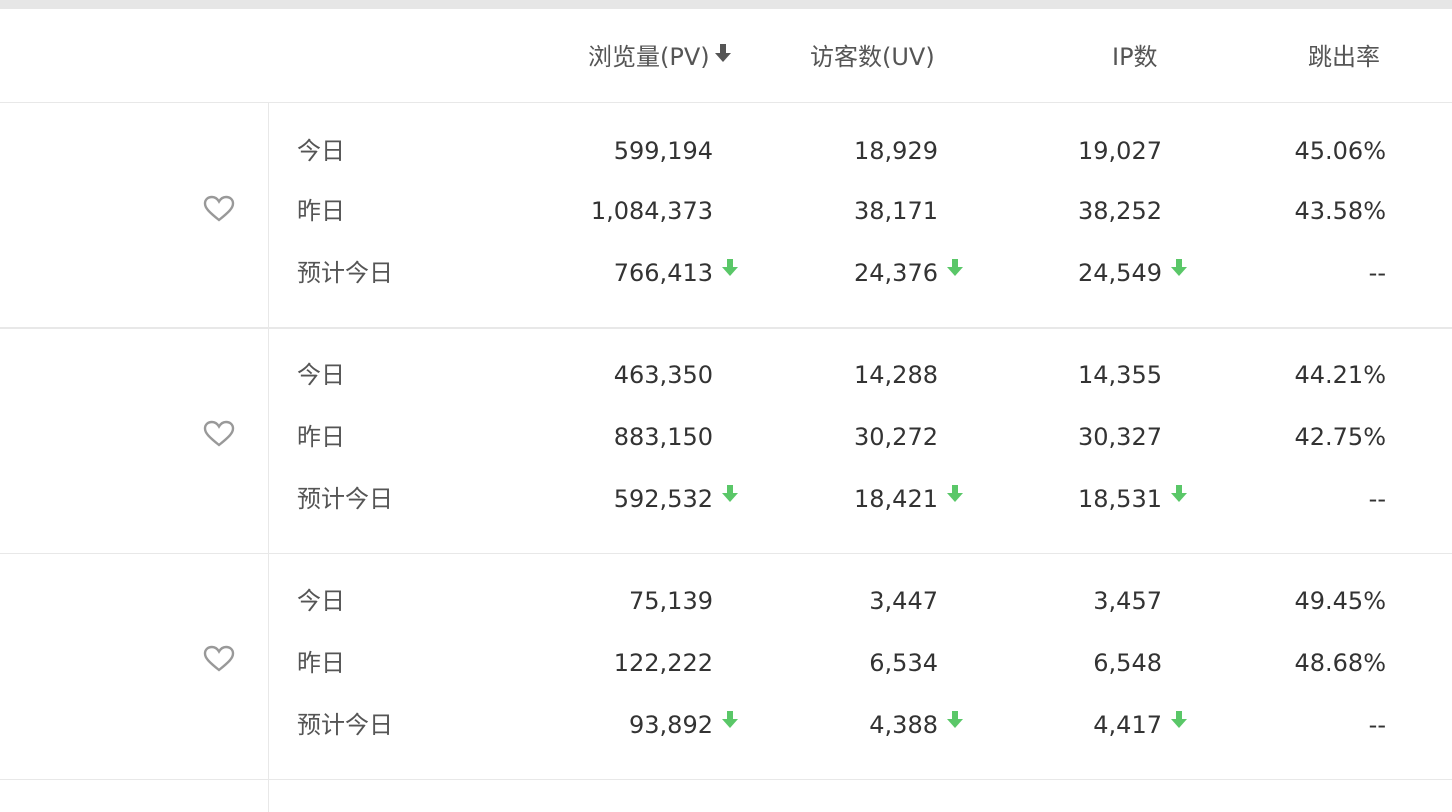 This screenshot has height=812, width=1452. What do you see at coordinates (663, 499) in the screenshot?
I see `pv-value: 592,532` at bounding box center [663, 499].